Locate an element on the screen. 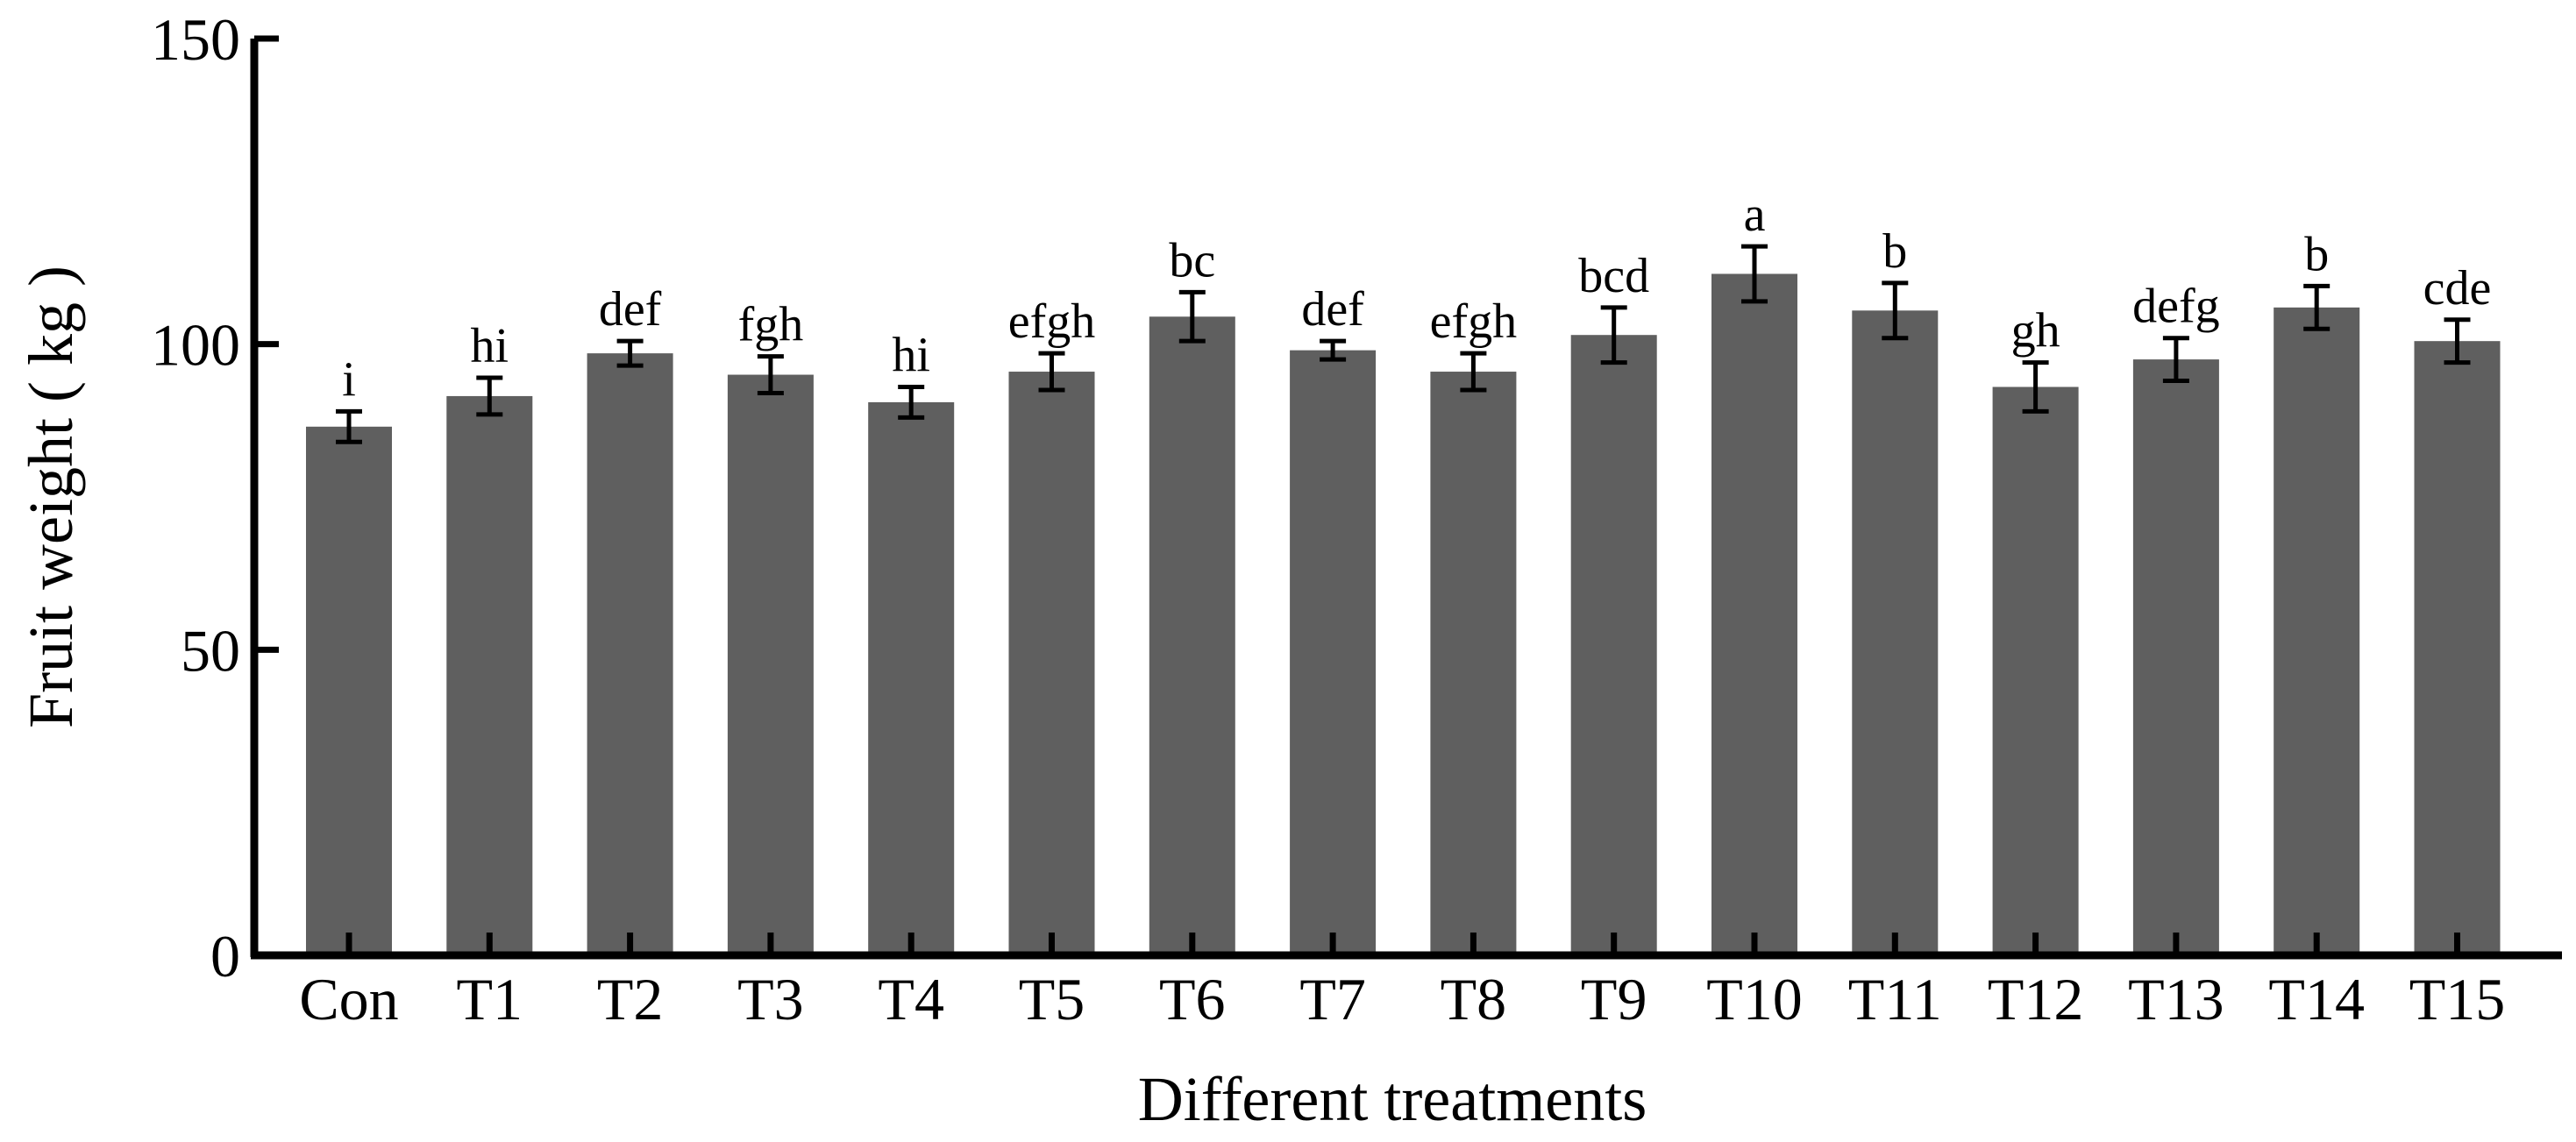  y-tick-label: 50 is located at coordinates (210, 650).